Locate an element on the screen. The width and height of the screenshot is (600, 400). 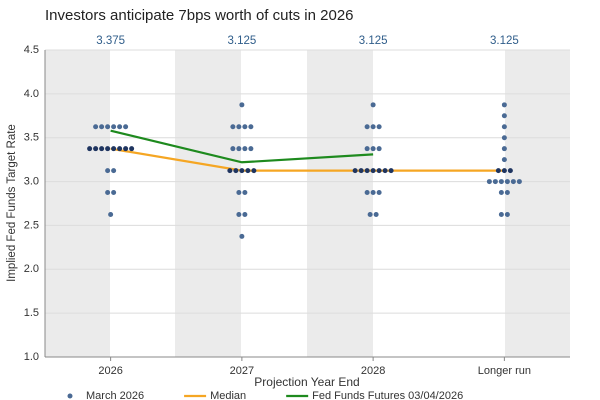
legend-label: Fed Funds Futures 03/04/2026 is located at coordinates (387, 395).